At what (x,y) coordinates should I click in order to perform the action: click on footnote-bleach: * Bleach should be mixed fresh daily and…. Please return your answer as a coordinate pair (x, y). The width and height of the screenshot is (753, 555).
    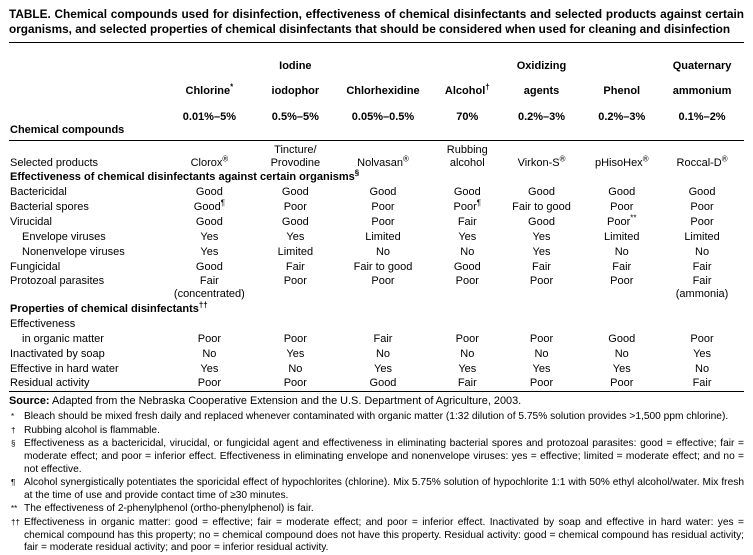
    Looking at the image, I should click on (376, 417).